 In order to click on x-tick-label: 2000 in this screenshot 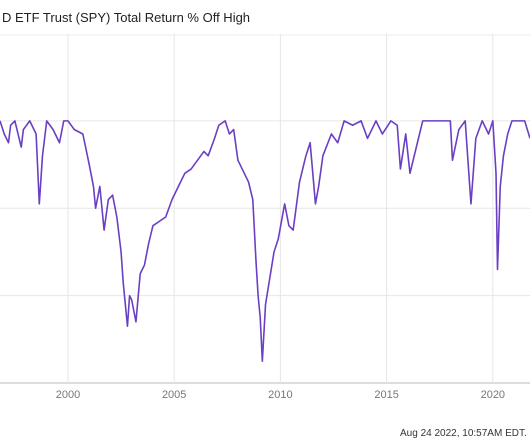, I will do `click(68, 395)`.